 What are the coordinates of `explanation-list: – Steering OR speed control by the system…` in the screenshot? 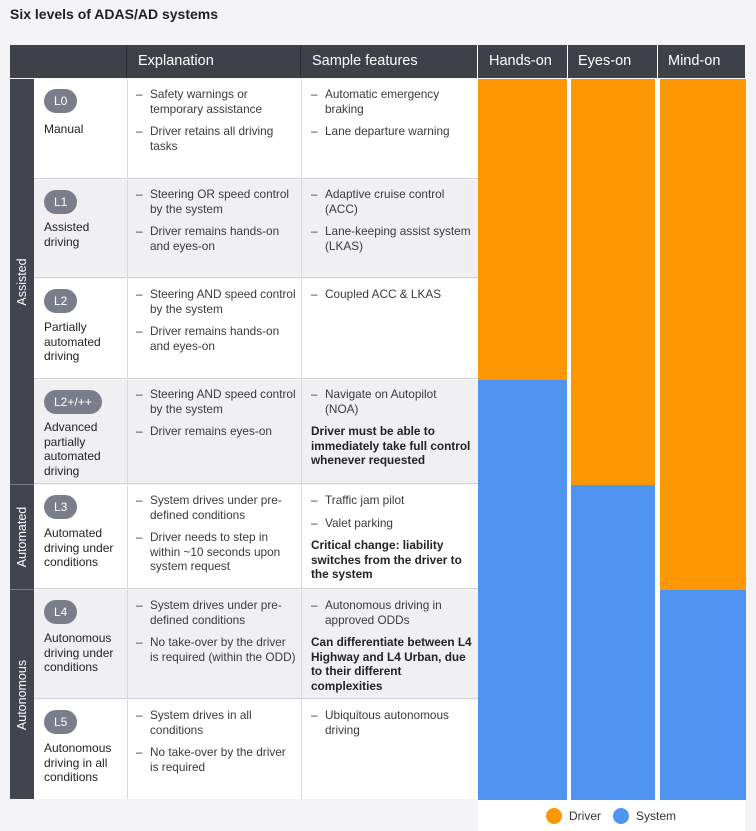 It's located at (216, 224).